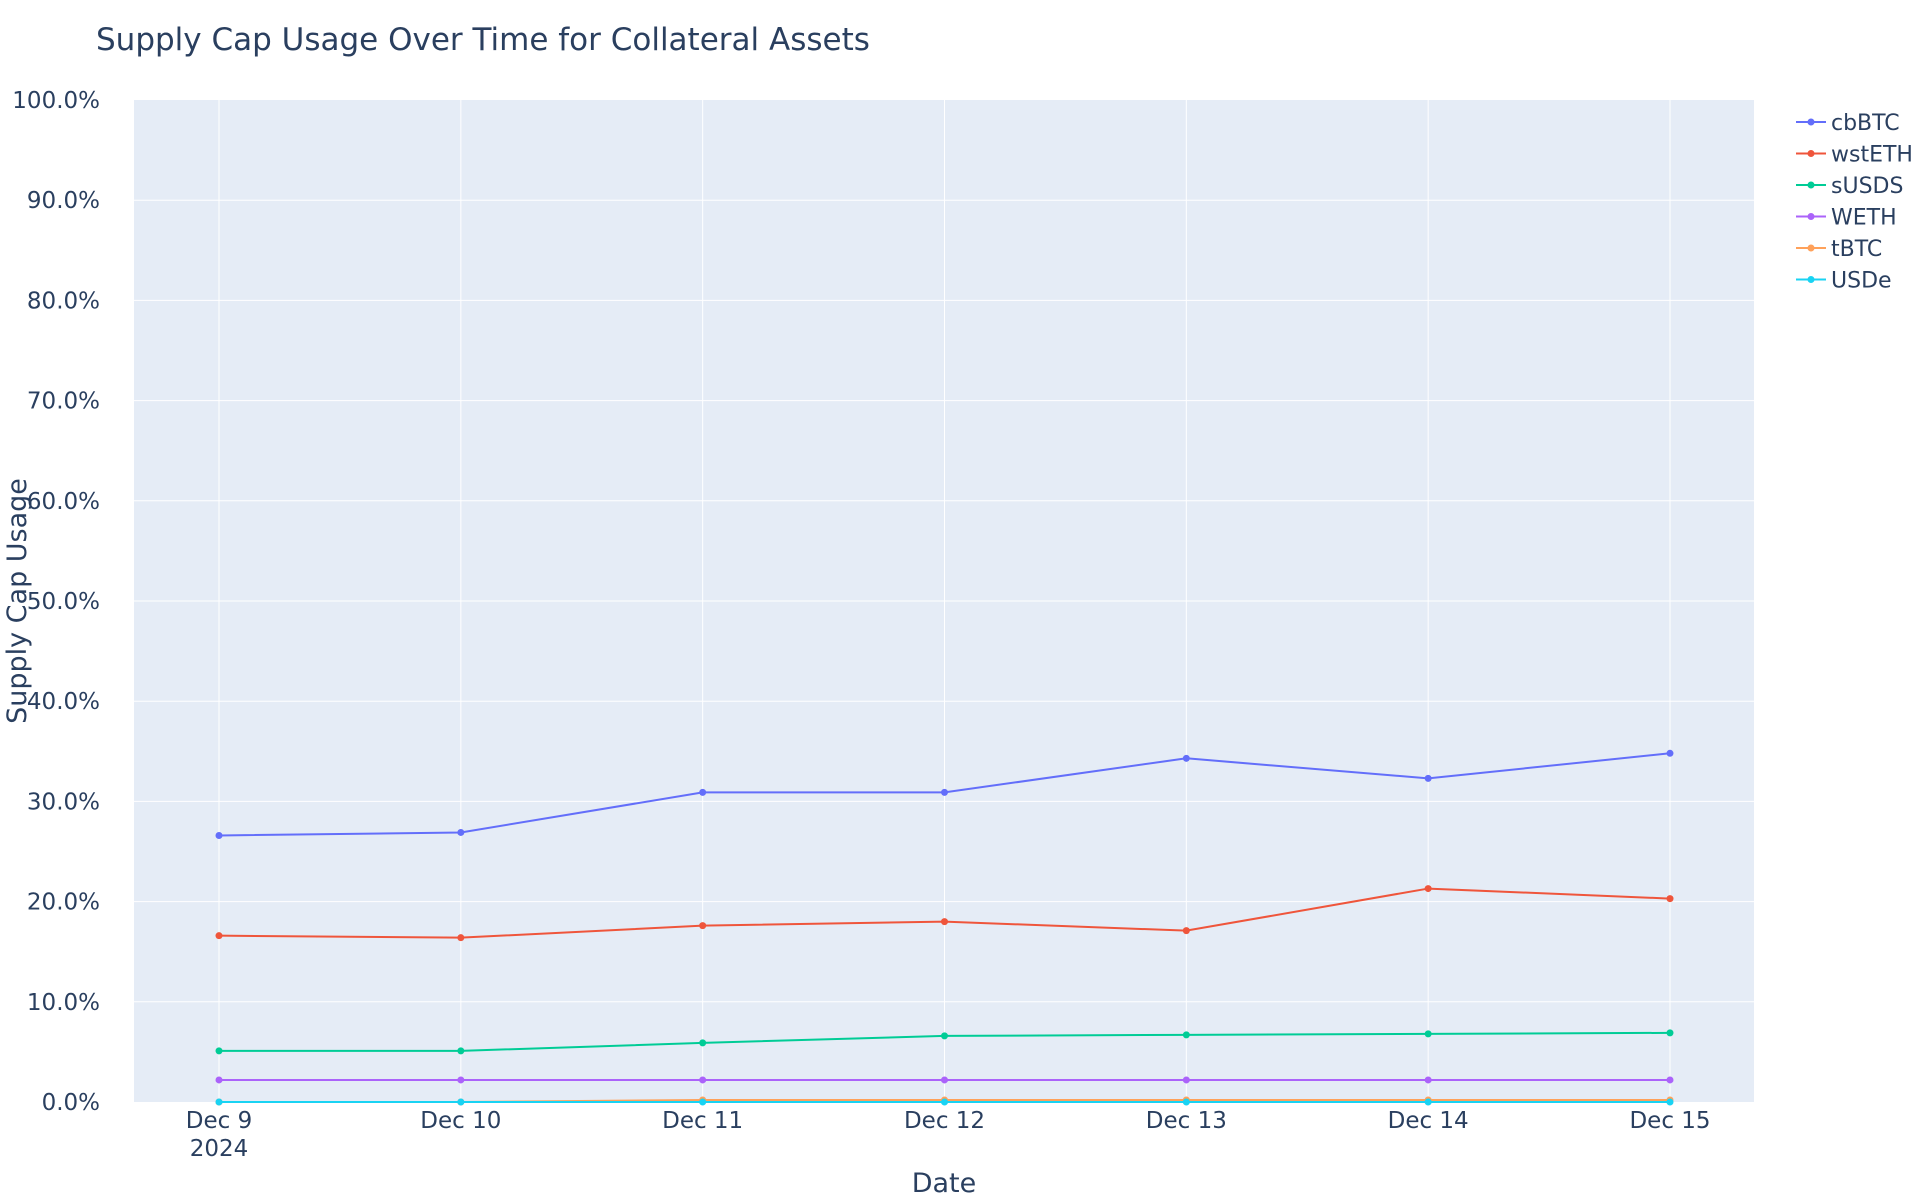 The height and width of the screenshot is (1200, 1920). What do you see at coordinates (1854, 202) in the screenshot?
I see `legend: cbBTC wstETH sUSDS WETH tBTC USDe` at bounding box center [1854, 202].